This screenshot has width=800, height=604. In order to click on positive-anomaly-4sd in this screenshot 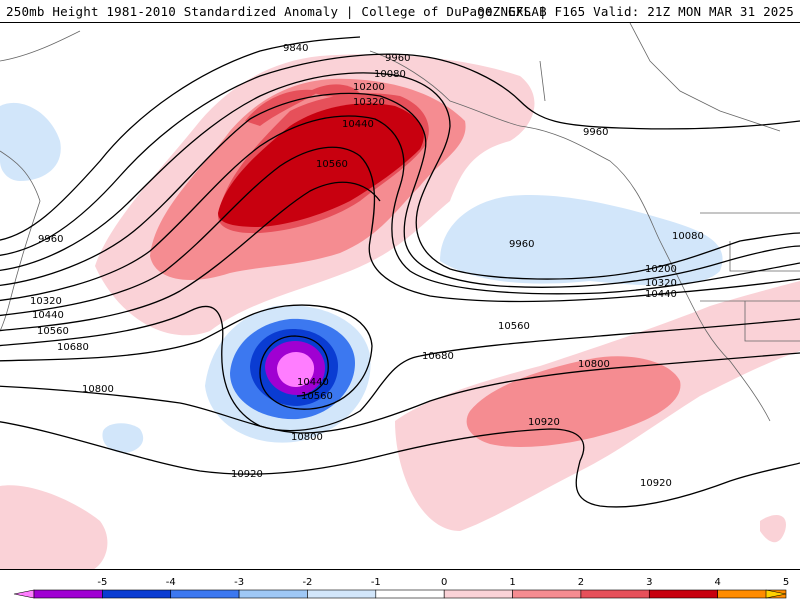, I will do `click(321, 165)`.